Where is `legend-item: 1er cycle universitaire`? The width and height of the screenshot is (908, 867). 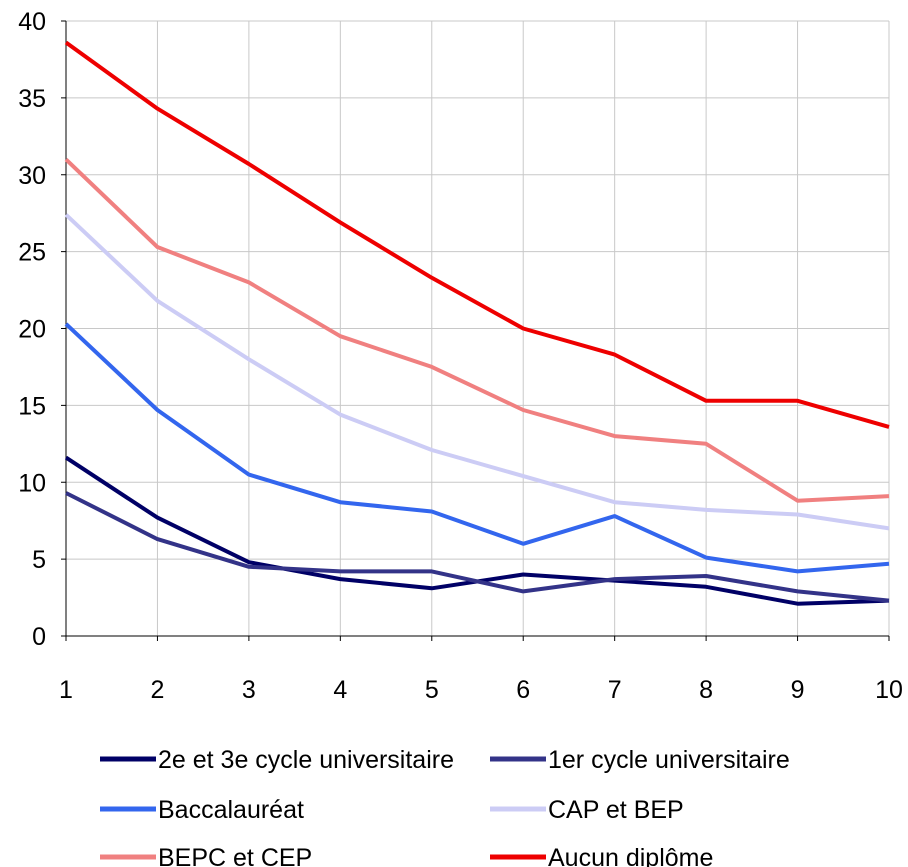
legend-item: 1er cycle universitaire is located at coordinates (640, 760).